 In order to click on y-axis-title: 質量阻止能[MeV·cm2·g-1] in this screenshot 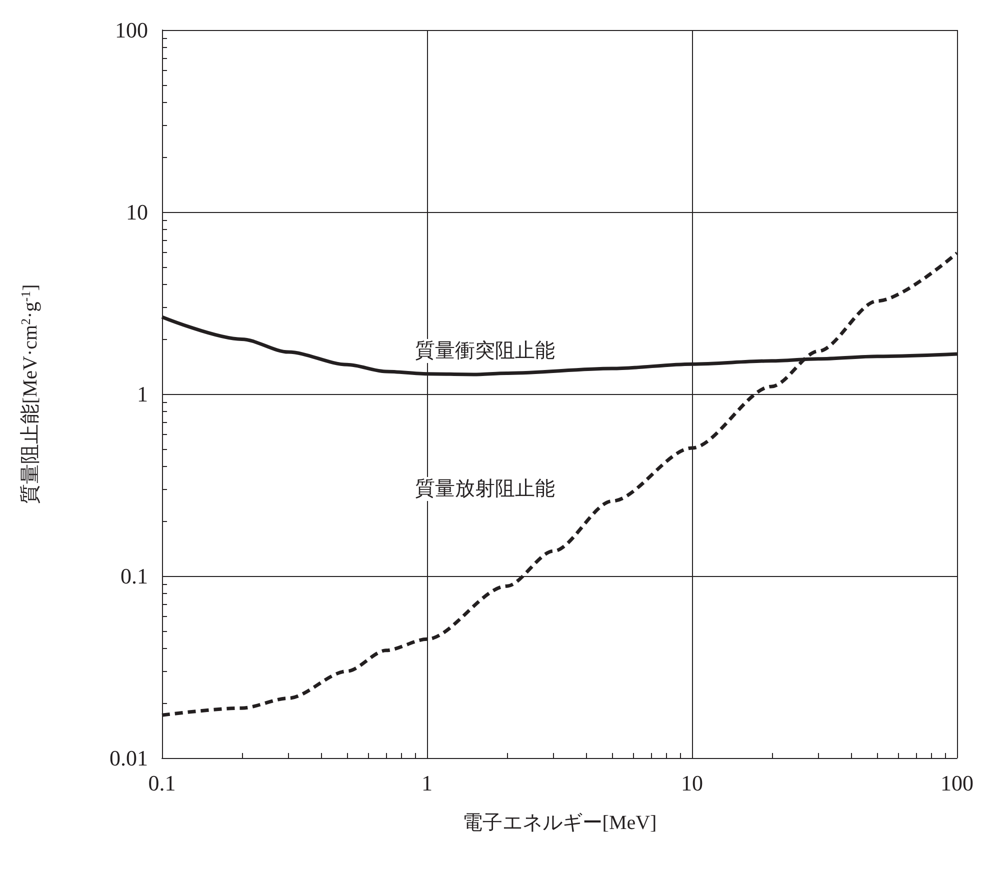, I will do `click(30, 394)`.